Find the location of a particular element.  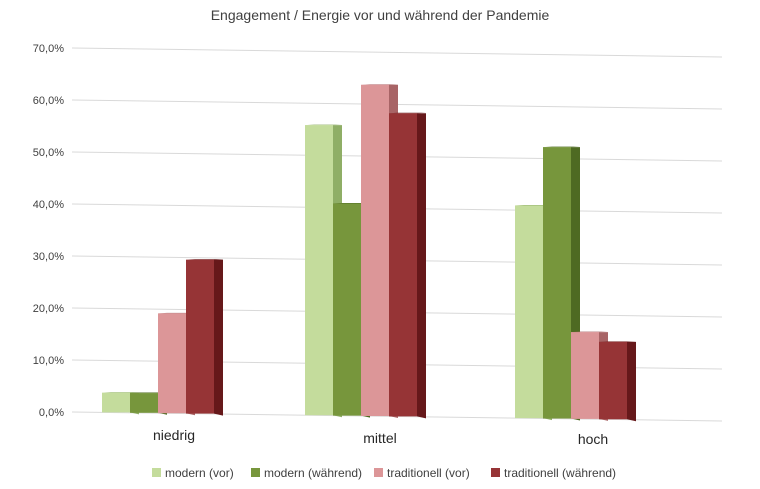

legend-item: traditionell (während) is located at coordinates (553, 473).